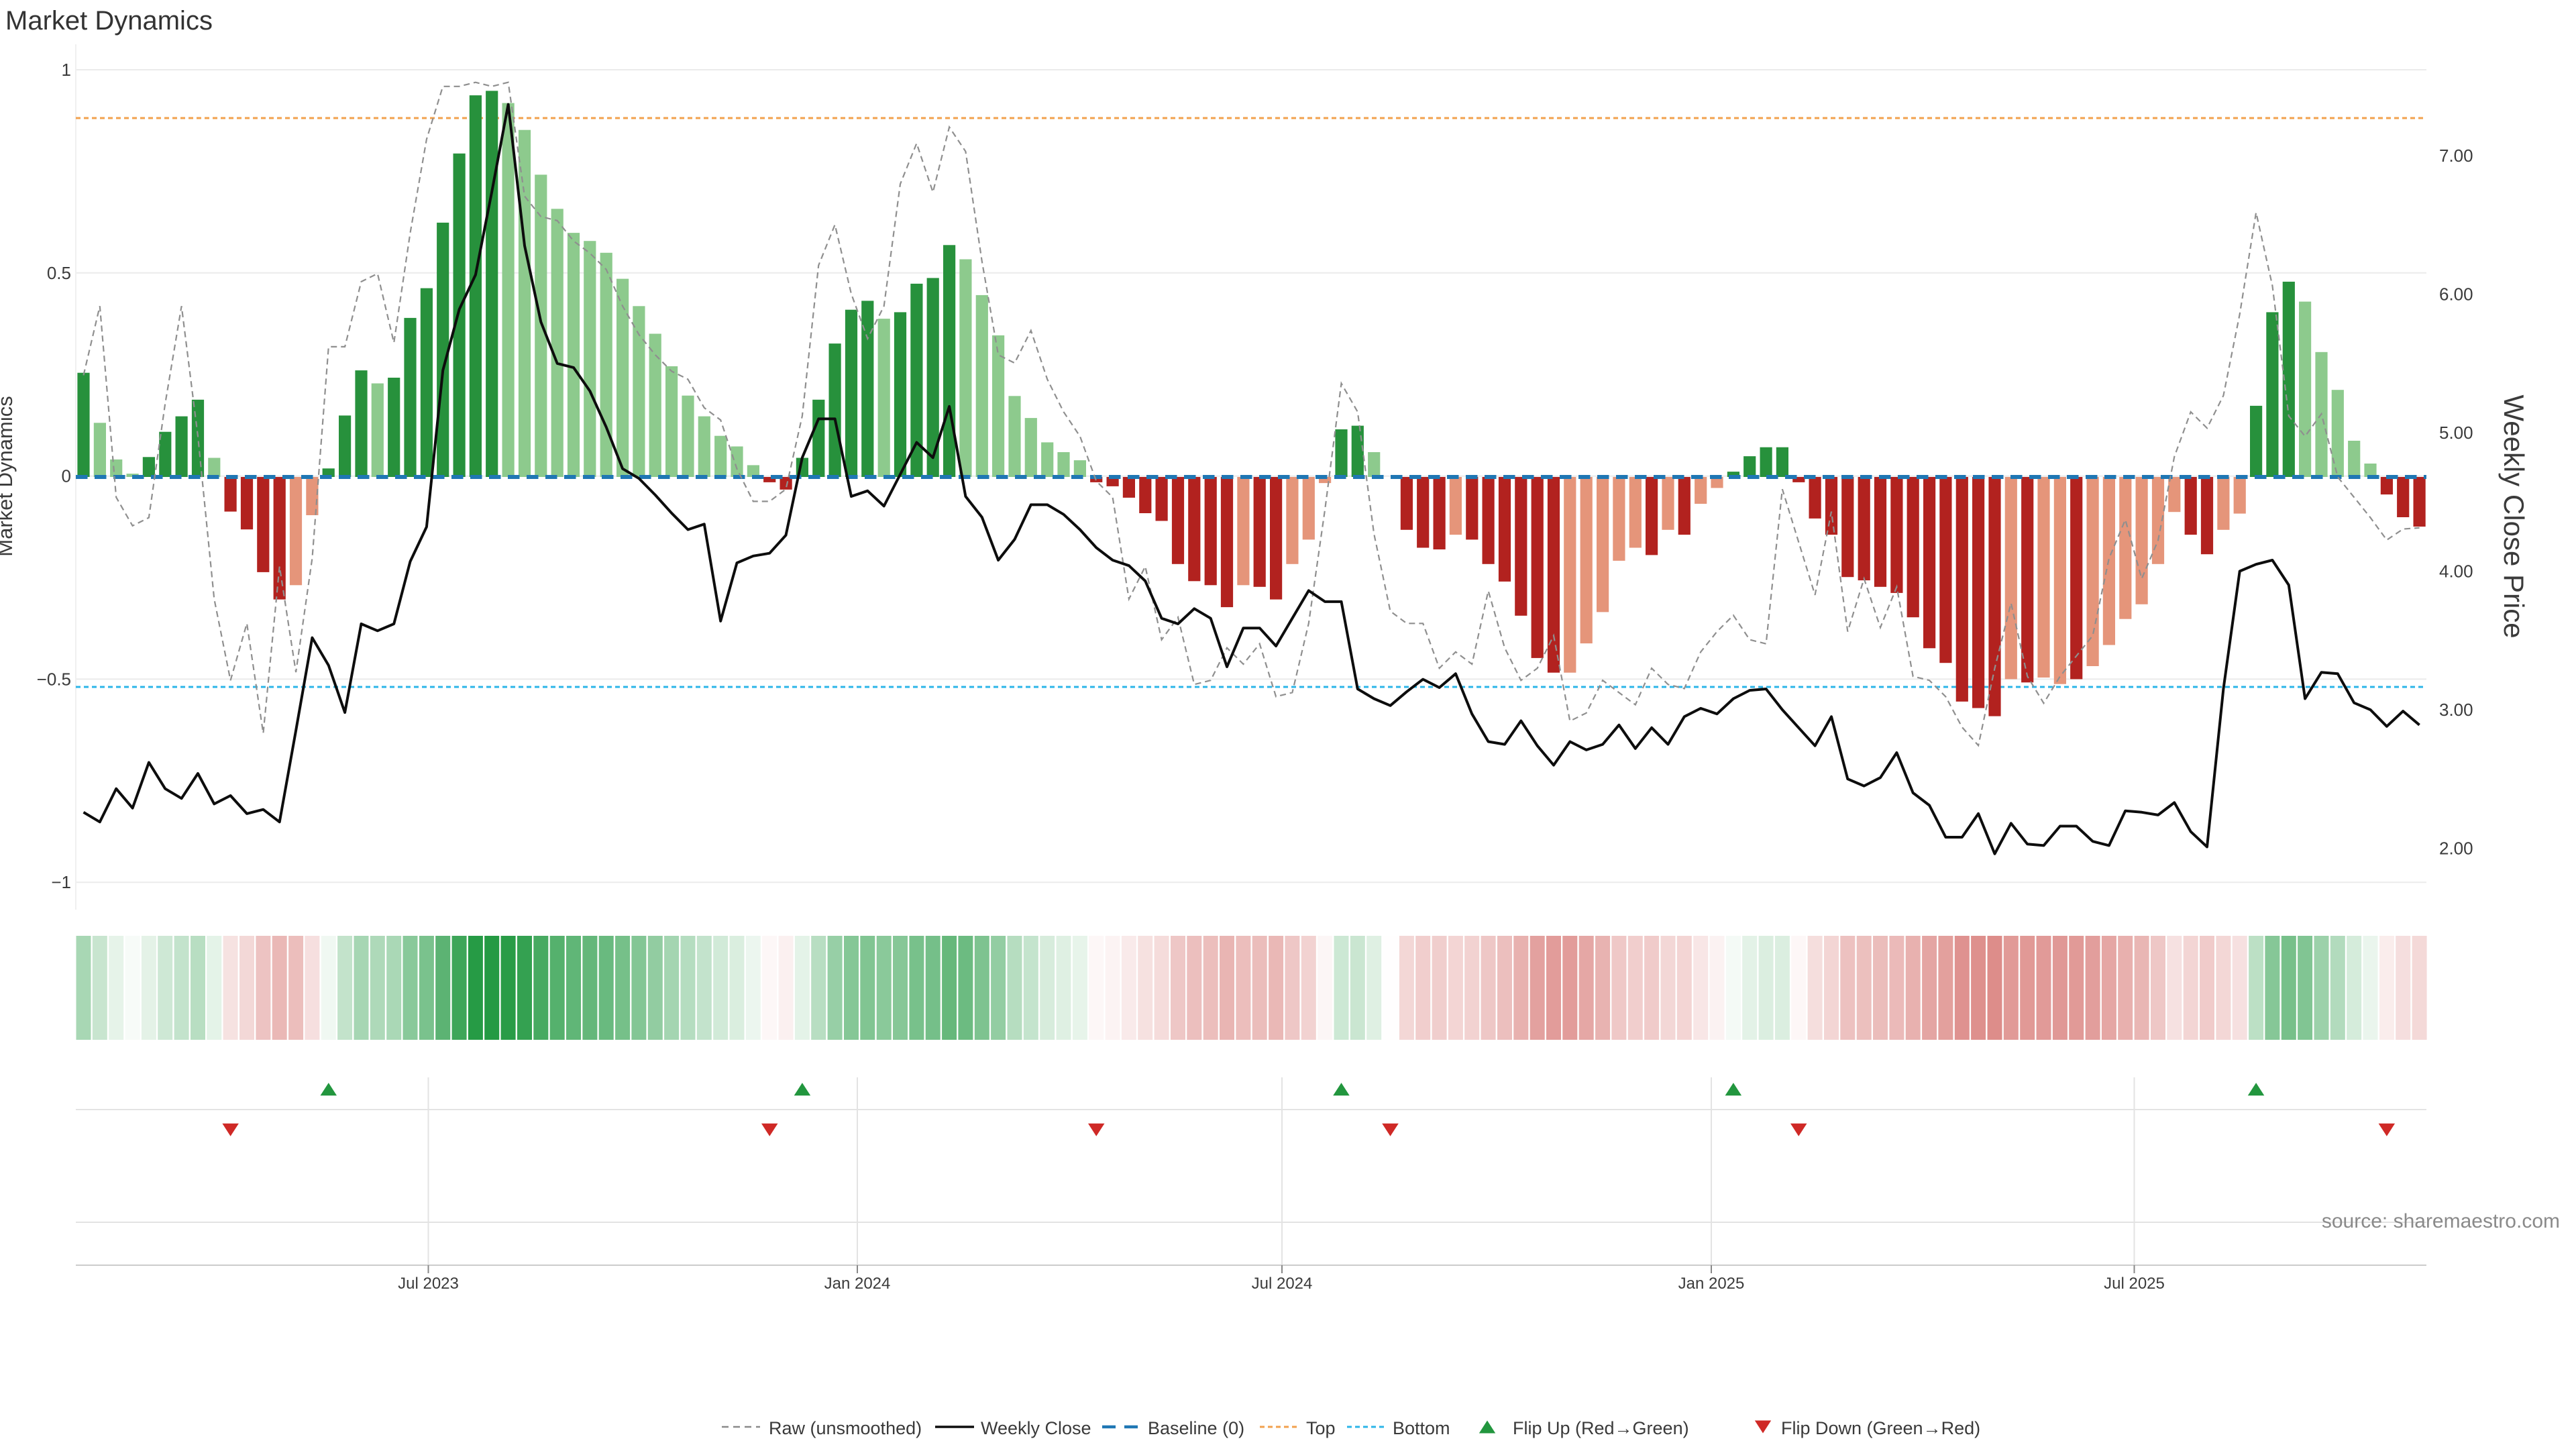 This screenshot has width=2576, height=1449. I want to click on svg-text: Jan 2024, so click(857, 1284).